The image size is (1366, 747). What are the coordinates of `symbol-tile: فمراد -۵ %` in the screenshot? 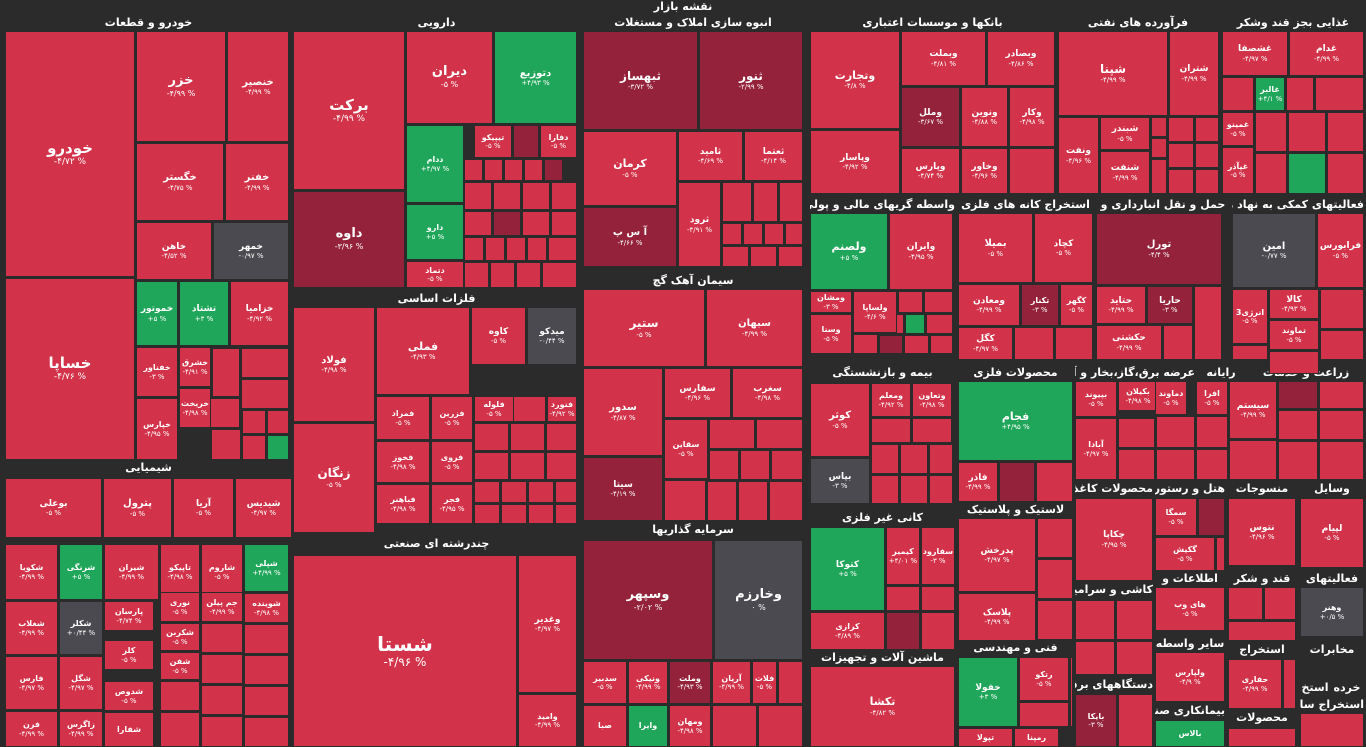 It's located at (403, 418).